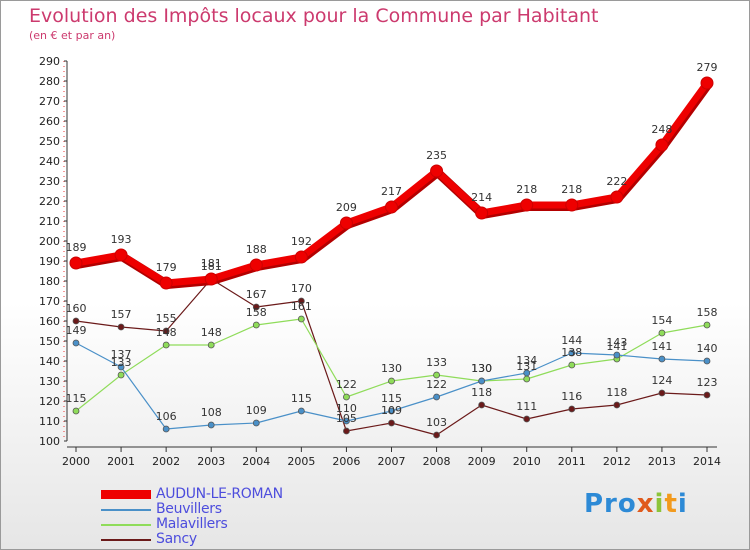 The image size is (750, 550). I want to click on data-label-malavillers: 138, so click(571, 352).